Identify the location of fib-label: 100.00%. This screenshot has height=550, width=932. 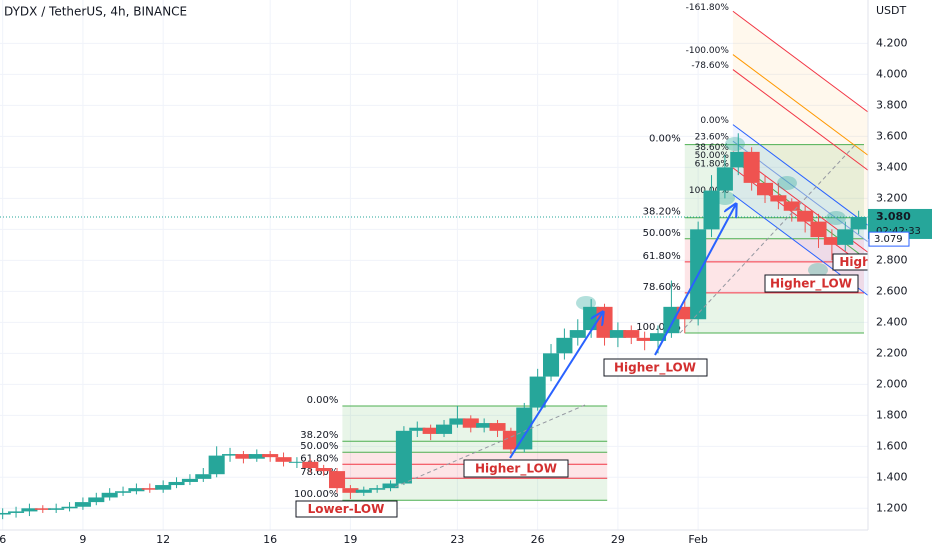
(316, 494).